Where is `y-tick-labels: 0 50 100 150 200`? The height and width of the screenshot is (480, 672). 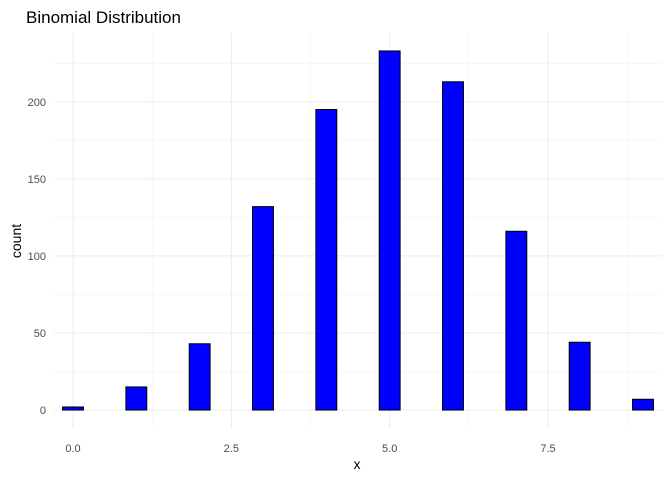
y-tick-labels: 0 50 100 150 200 is located at coordinates (37, 257).